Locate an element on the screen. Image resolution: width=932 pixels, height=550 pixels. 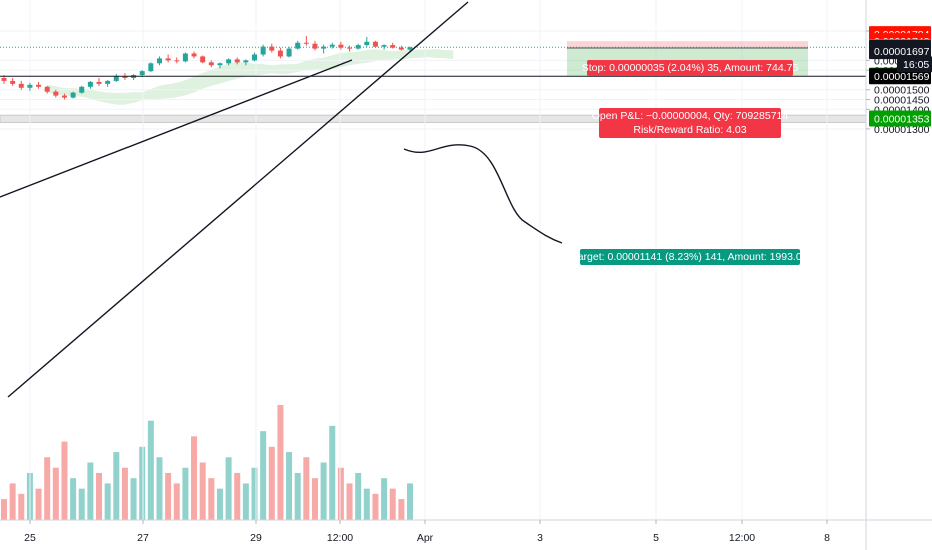
pnl-label-text: Open P&L: −0.00000004, Qty: 709285714 is located at coordinates (690, 116).